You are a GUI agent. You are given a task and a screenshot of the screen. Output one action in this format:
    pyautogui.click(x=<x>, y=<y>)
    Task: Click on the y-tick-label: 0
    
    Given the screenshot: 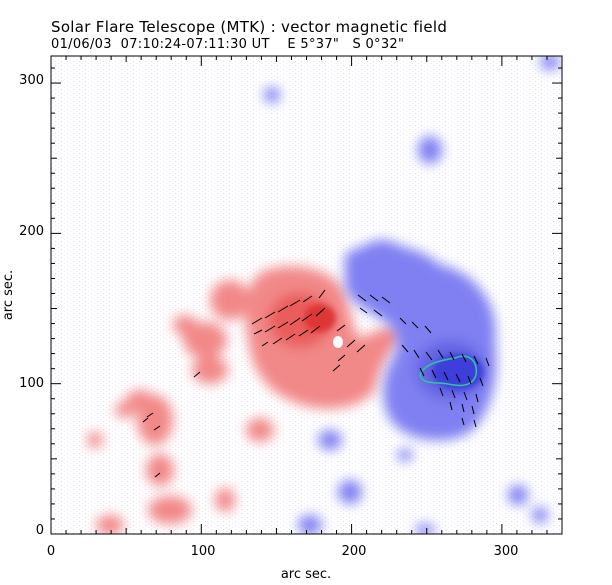 What is the action you would take?
    pyautogui.click(x=40, y=530)
    